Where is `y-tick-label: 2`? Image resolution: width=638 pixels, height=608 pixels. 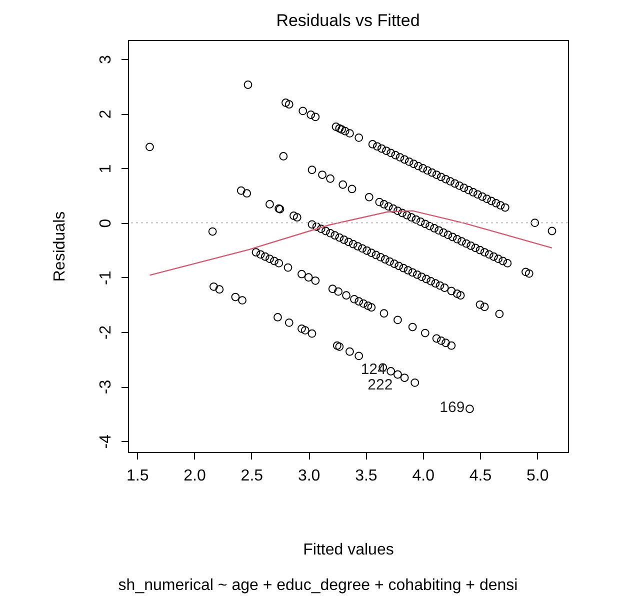
y-tick-label: 2 is located at coordinates (106, 114).